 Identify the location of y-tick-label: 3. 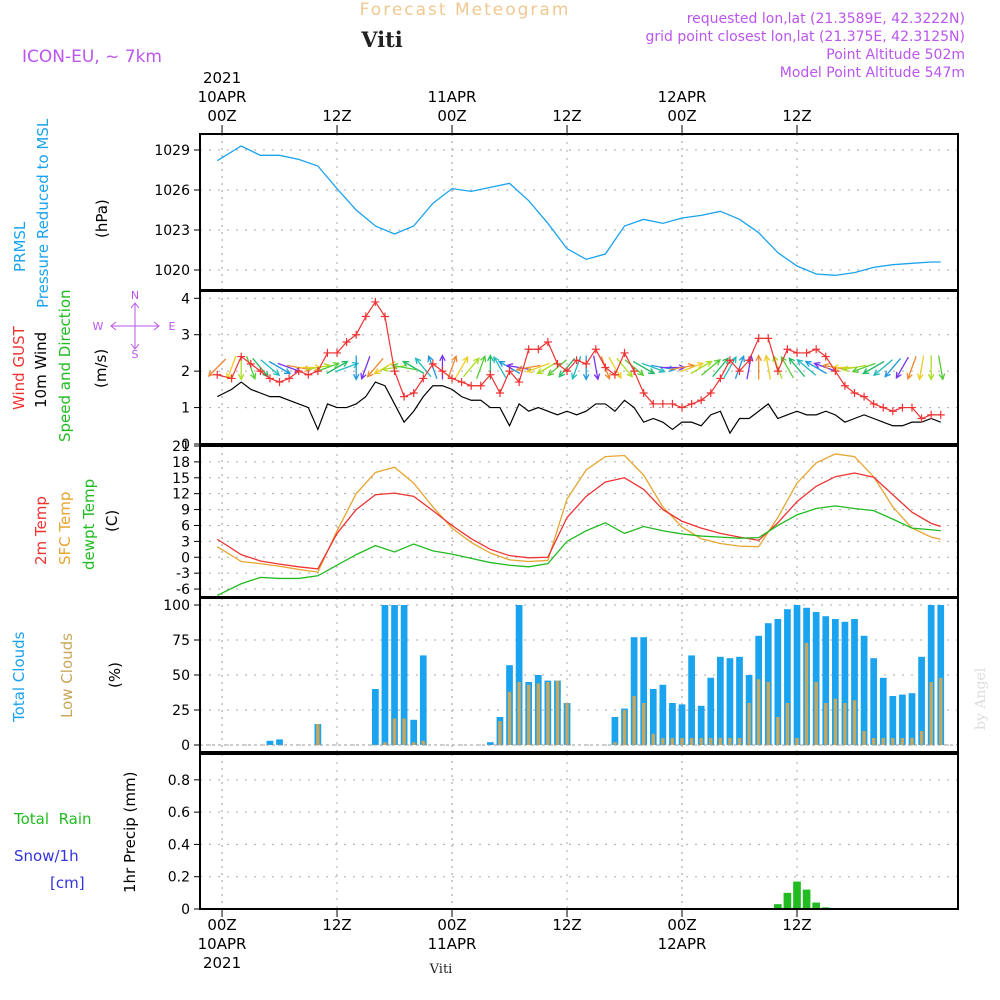
(185, 336).